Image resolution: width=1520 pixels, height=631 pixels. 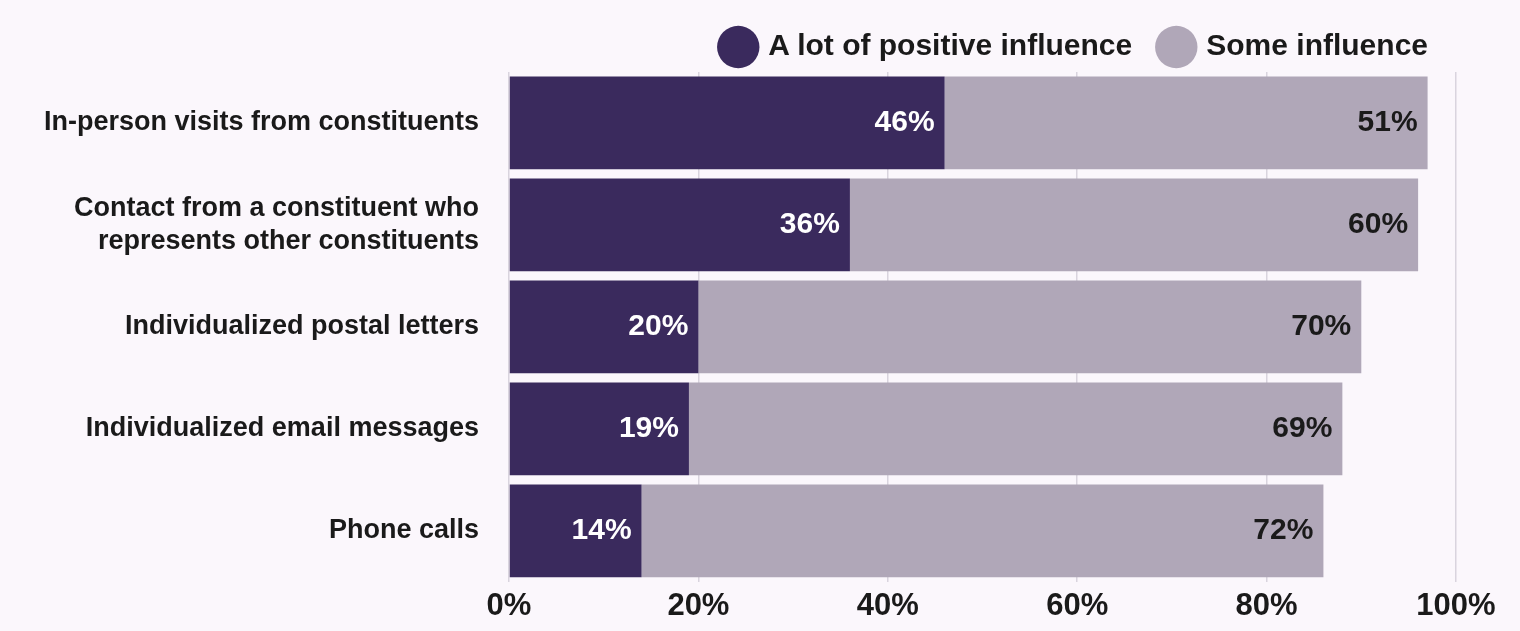 I want to click on x-tick-label: 60%, so click(x=1077, y=604).